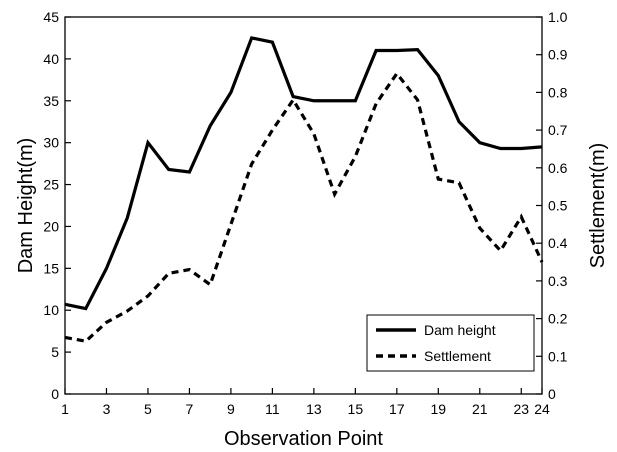  I want to click on x-tick-label: 21, so click(480, 409).